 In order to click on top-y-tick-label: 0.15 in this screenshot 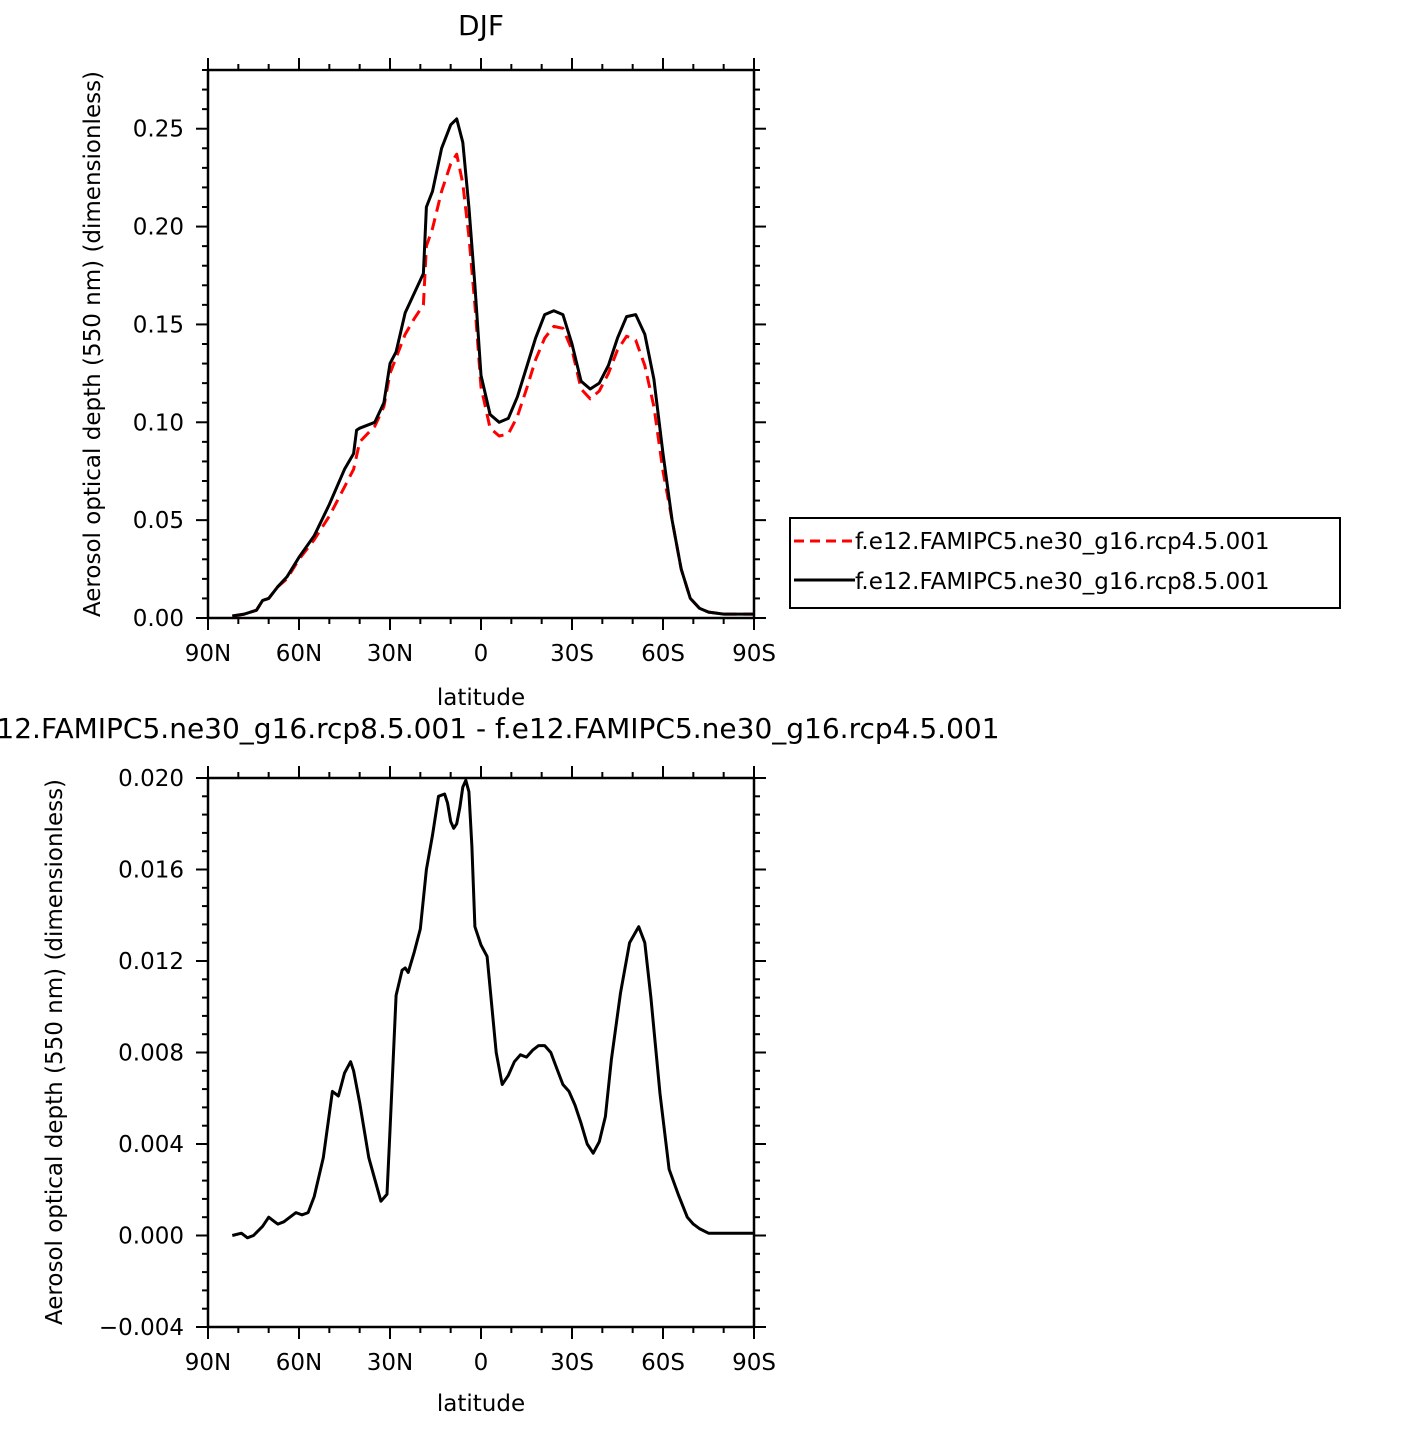, I will do `click(158, 325)`.